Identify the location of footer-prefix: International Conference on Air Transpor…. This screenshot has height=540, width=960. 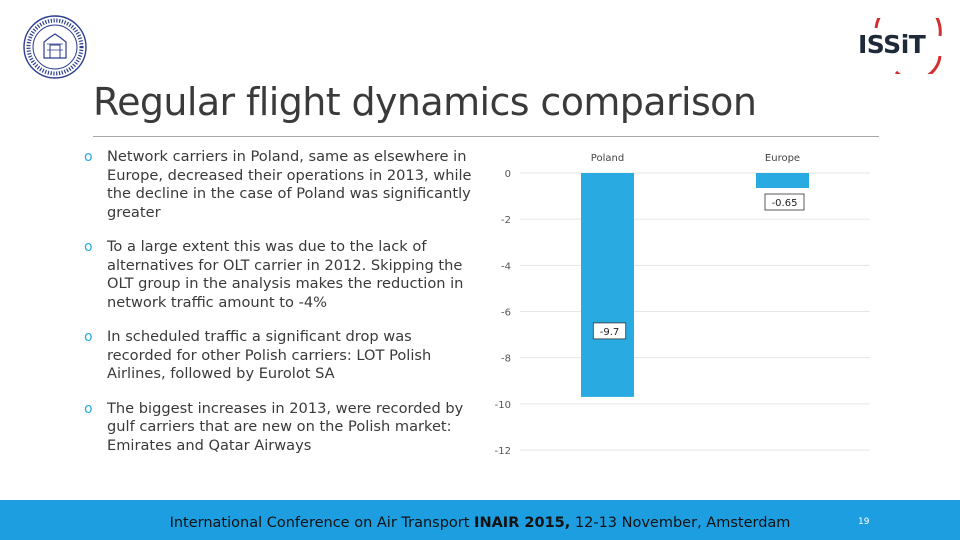
(322, 523).